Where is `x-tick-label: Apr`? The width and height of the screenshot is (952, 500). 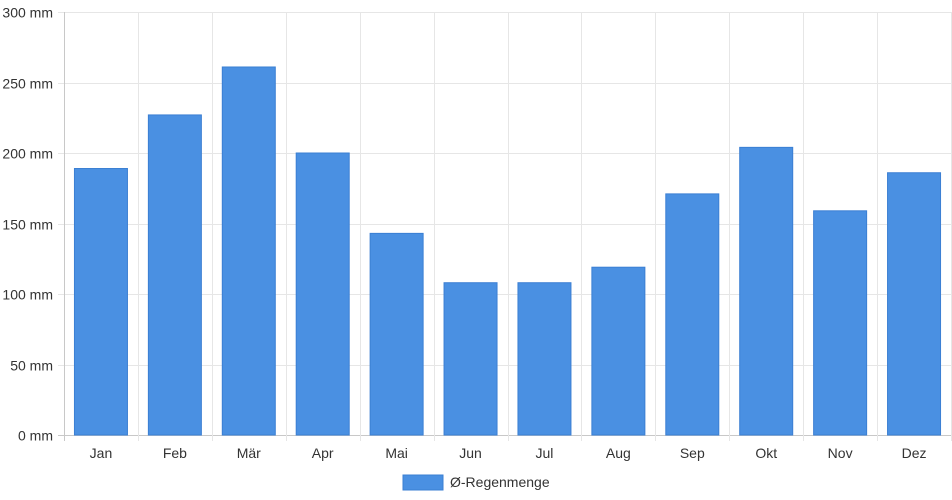 x-tick-label: Apr is located at coordinates (323, 453).